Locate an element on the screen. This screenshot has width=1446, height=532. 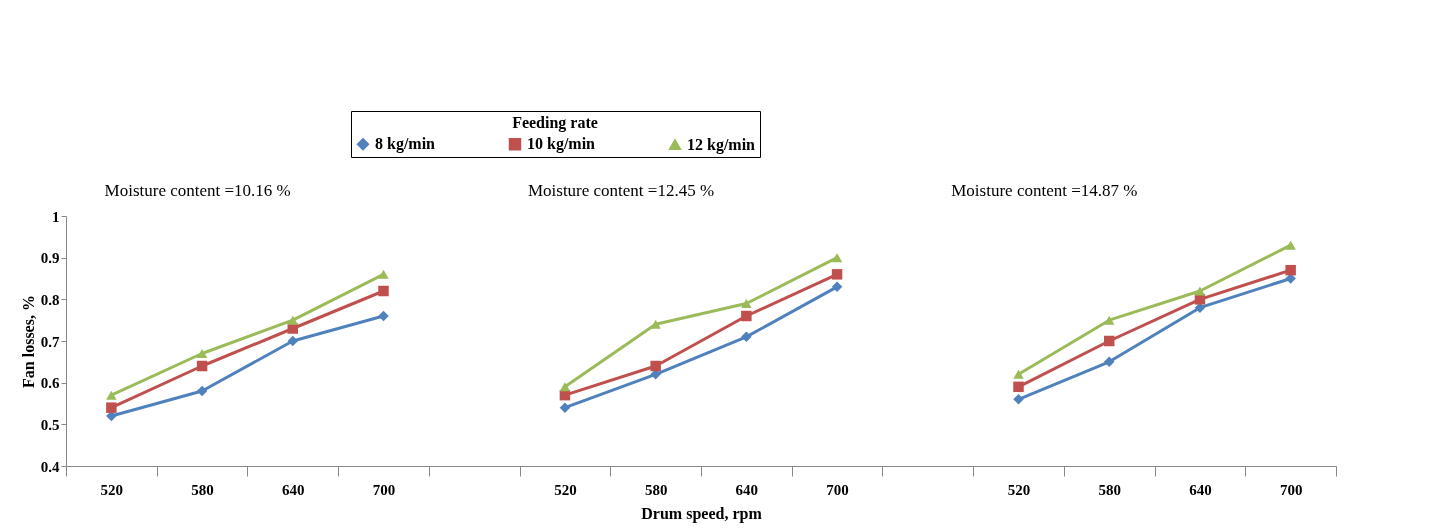
y-tick-label: 0.4 is located at coordinates (50, 466).